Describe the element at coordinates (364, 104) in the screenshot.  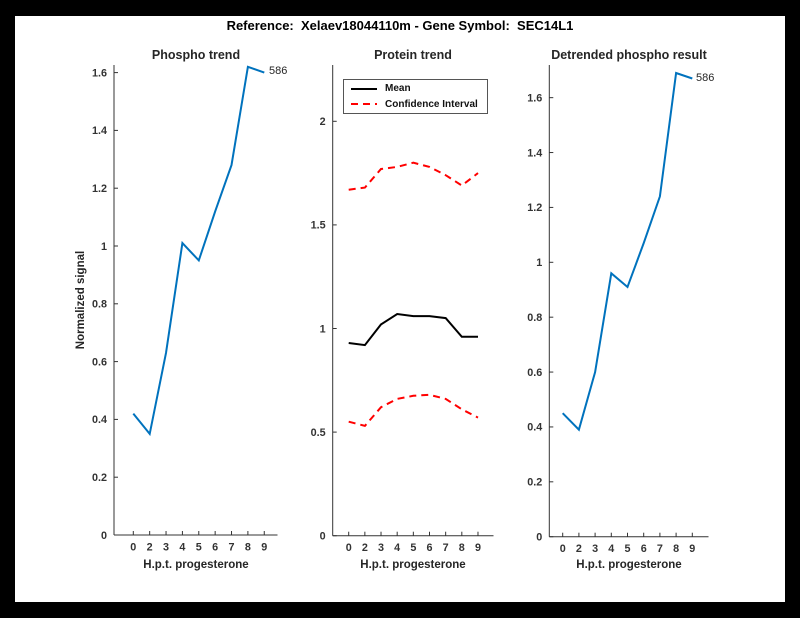
I see `ci-dashed-line-sample-icon` at that location.